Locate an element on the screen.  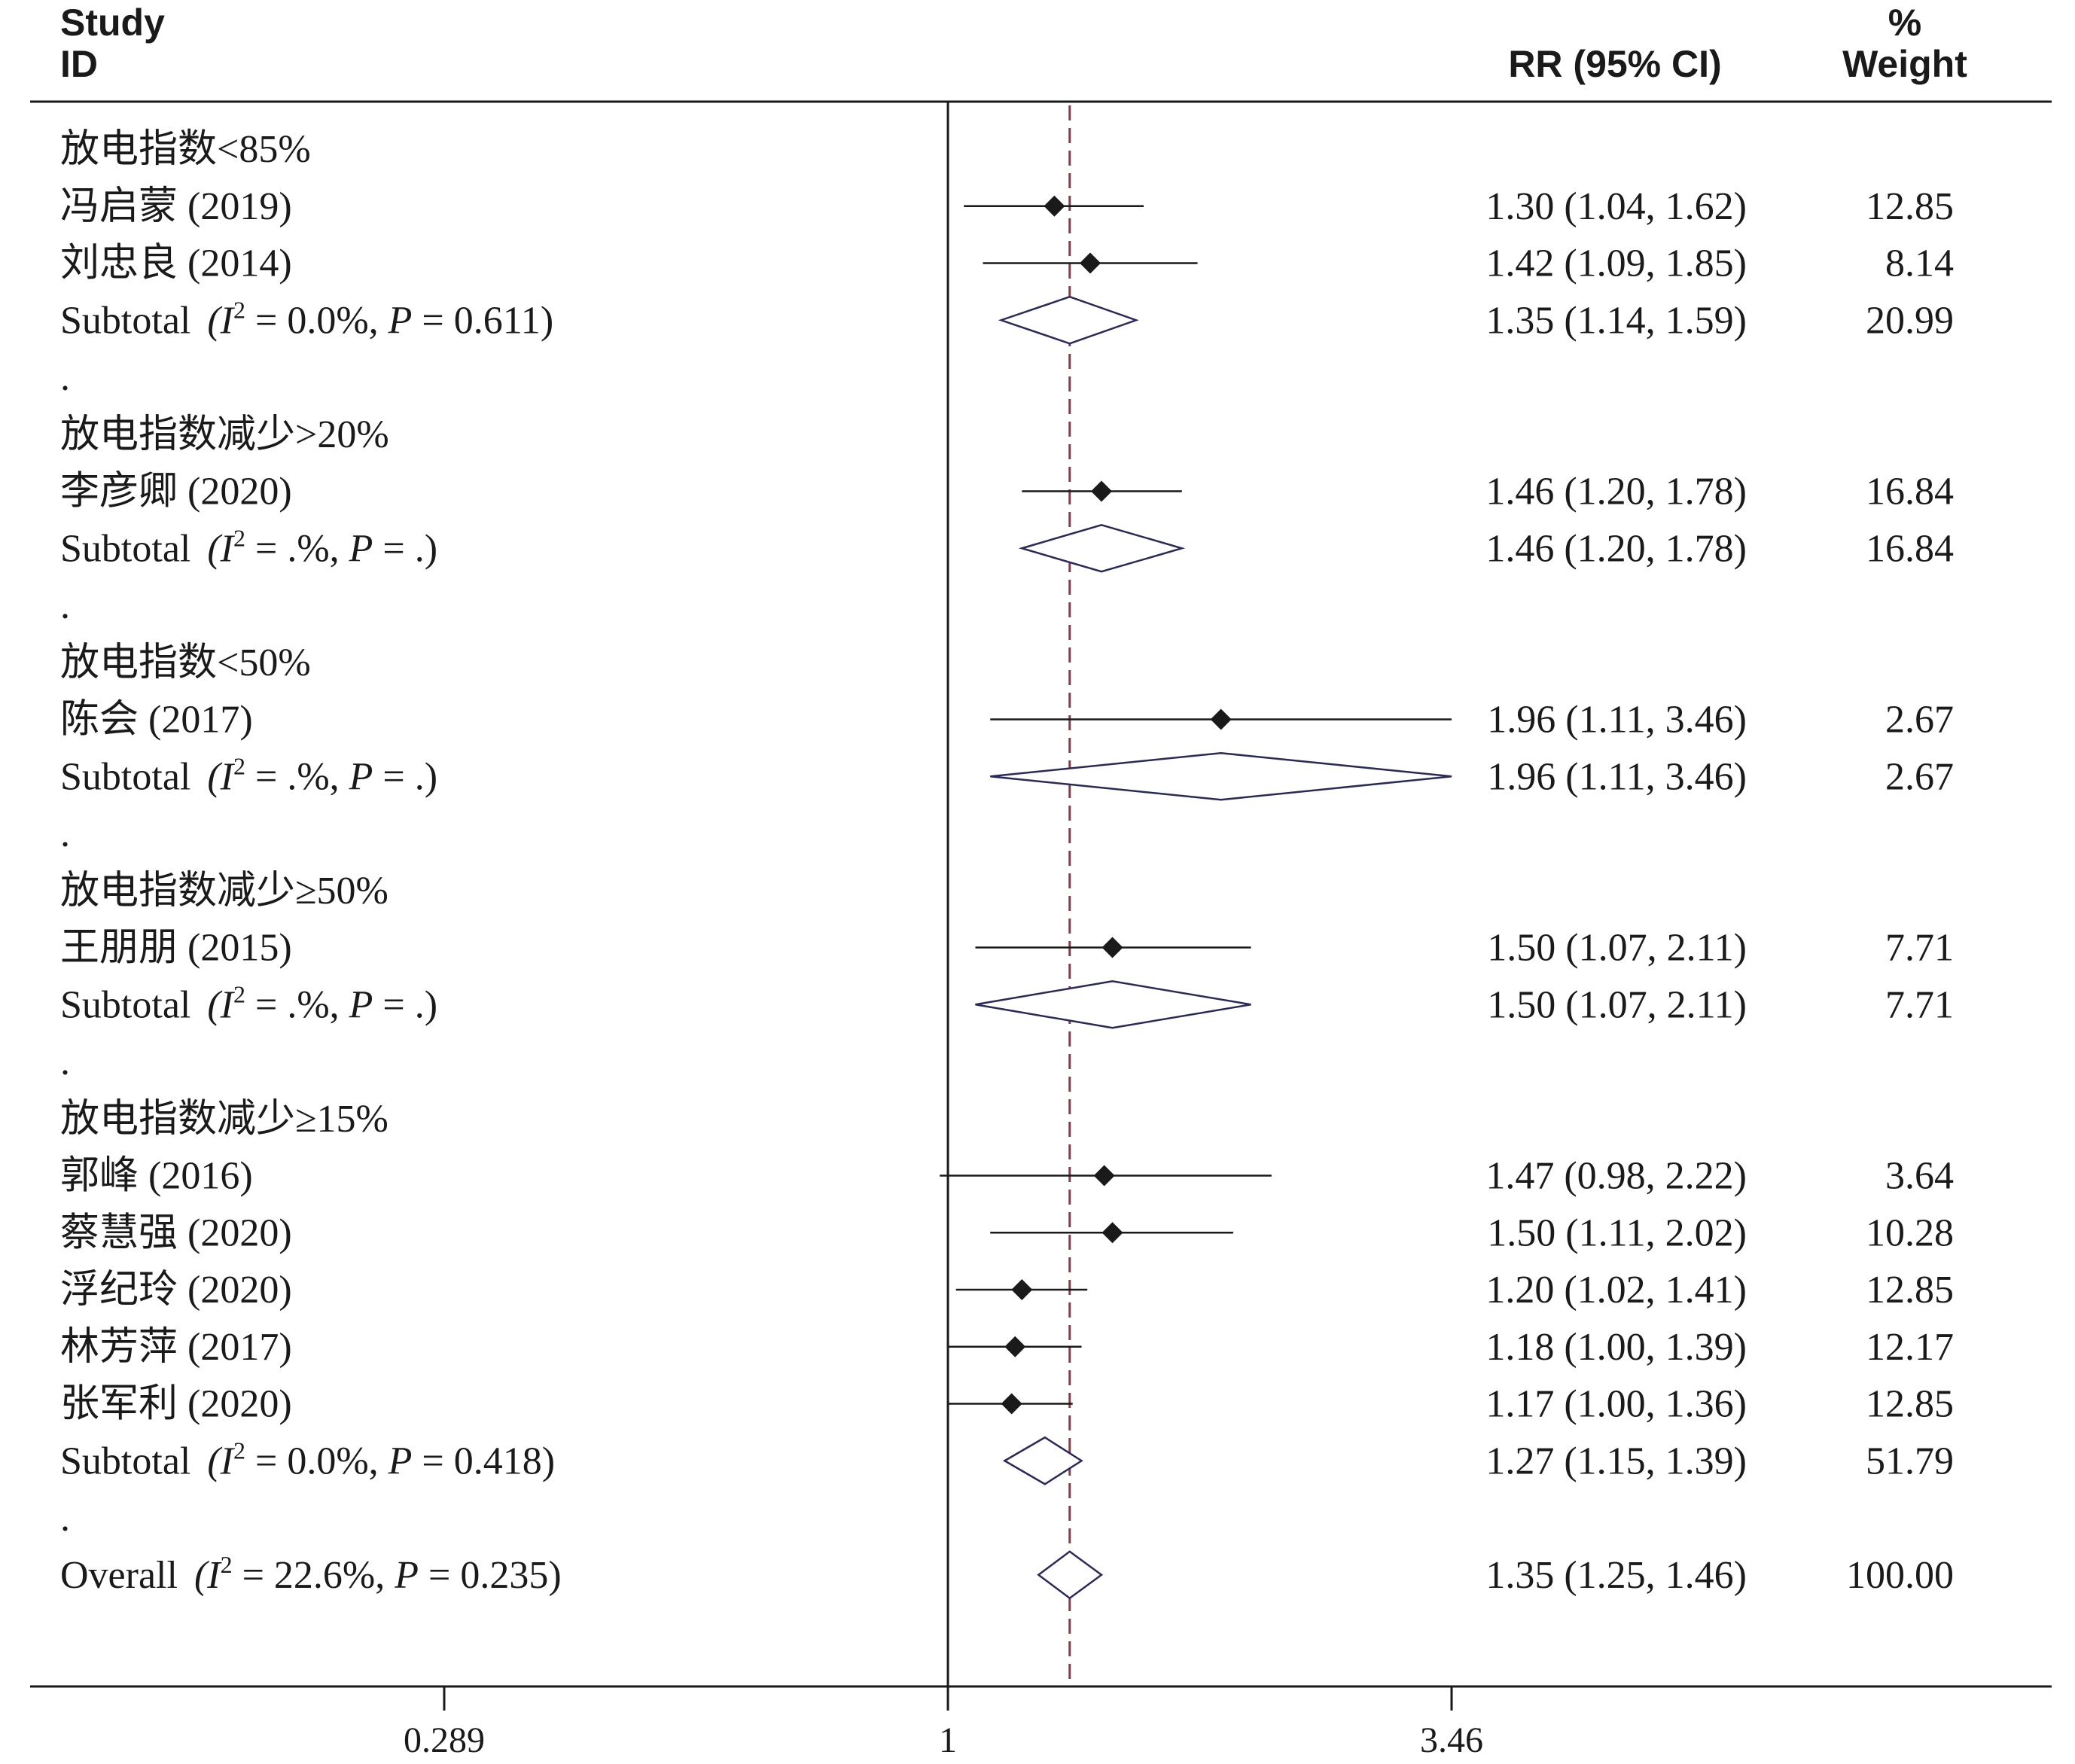
effect-ci-text: 1.20 (1.02, 1.41) is located at coordinates (1616, 1290).